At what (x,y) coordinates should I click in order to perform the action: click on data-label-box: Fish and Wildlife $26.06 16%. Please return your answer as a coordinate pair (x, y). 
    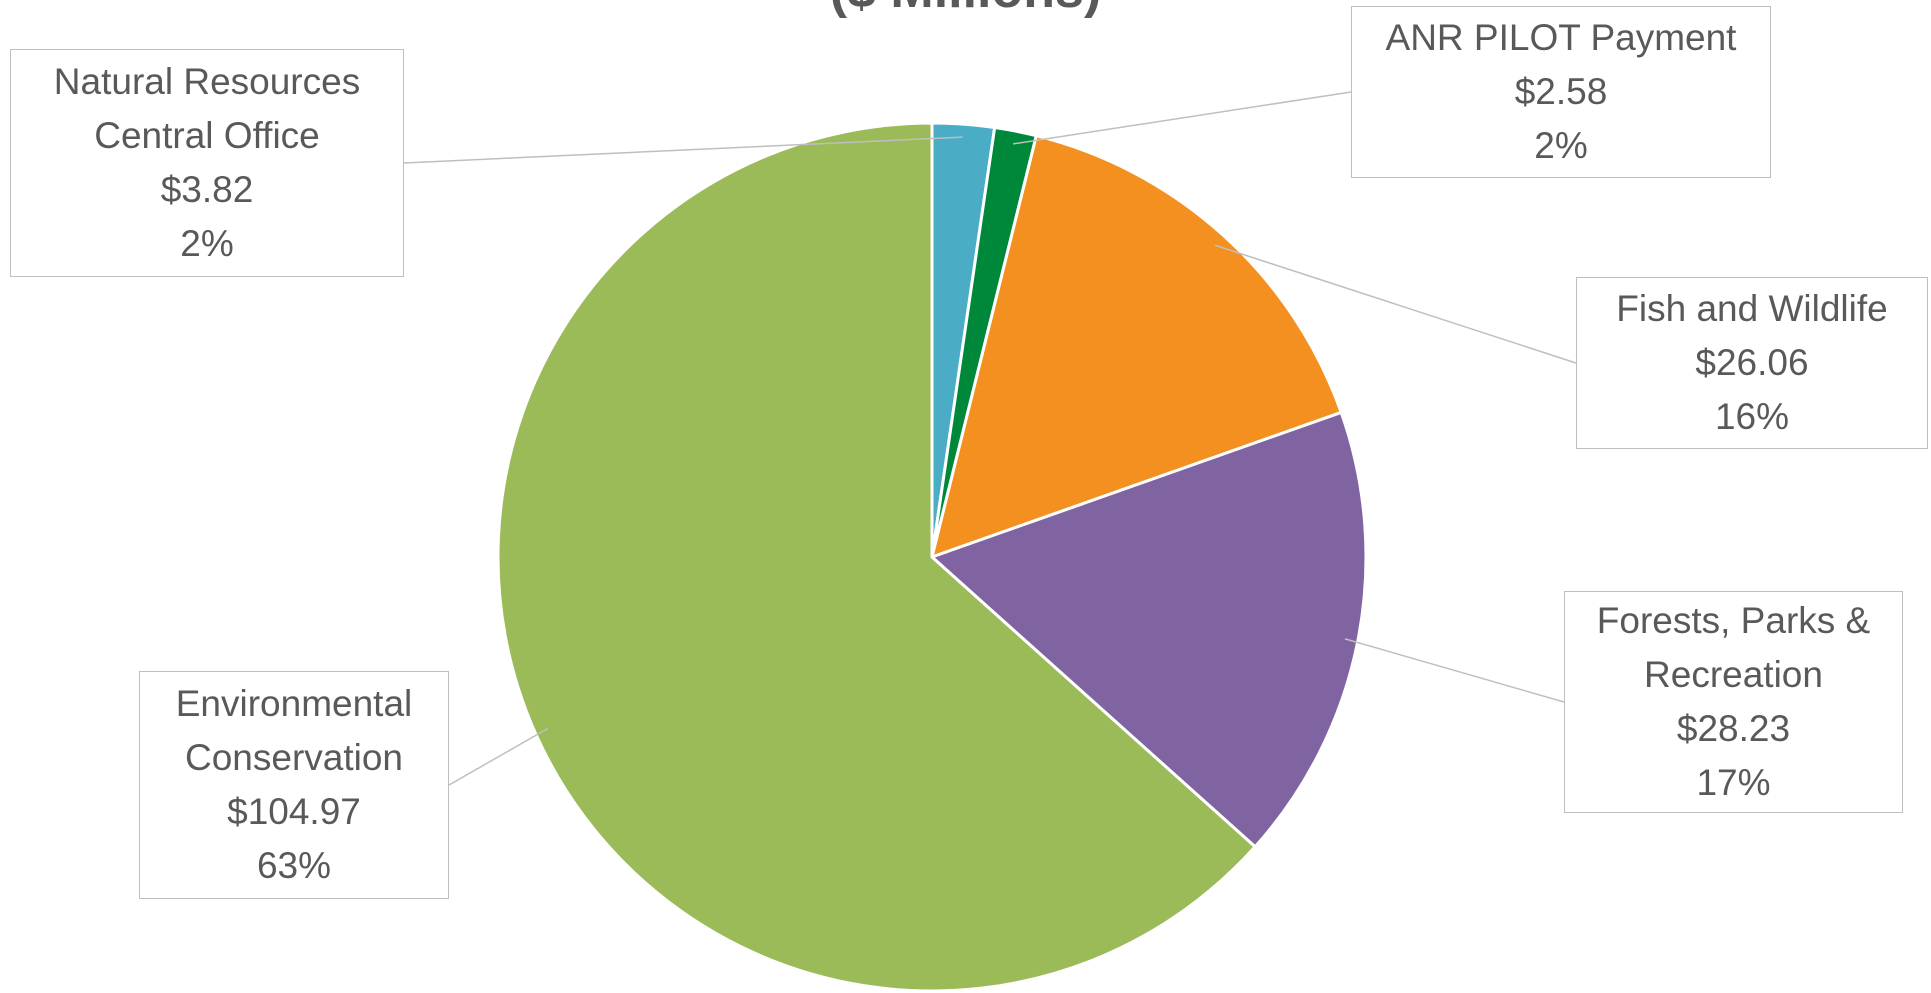
    Looking at the image, I should click on (1752, 363).